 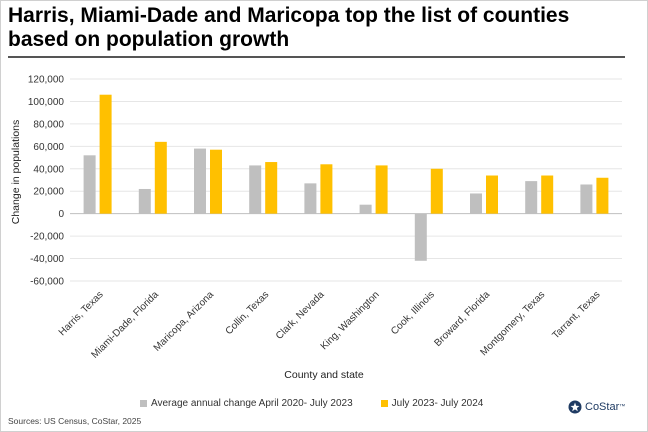 What do you see at coordinates (300, 315) in the screenshot?
I see `x-tick-label: Clark, Nevada` at bounding box center [300, 315].